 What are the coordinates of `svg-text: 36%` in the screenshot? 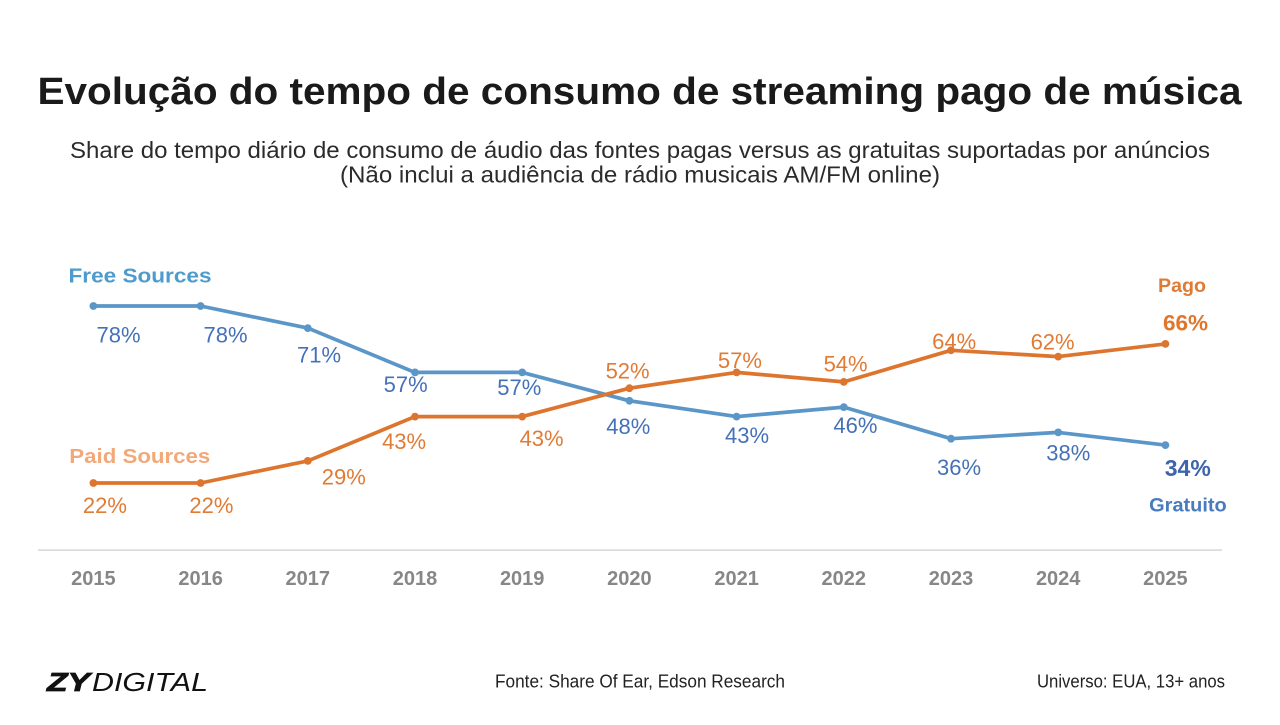 It's located at (959, 467).